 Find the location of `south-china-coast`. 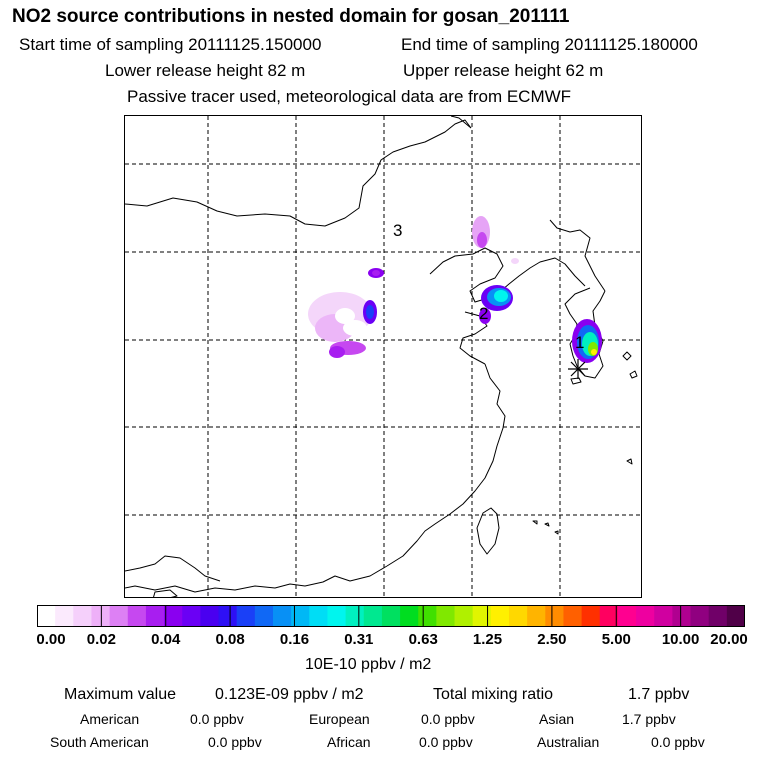

south-china-coast is located at coordinates (256, 579).